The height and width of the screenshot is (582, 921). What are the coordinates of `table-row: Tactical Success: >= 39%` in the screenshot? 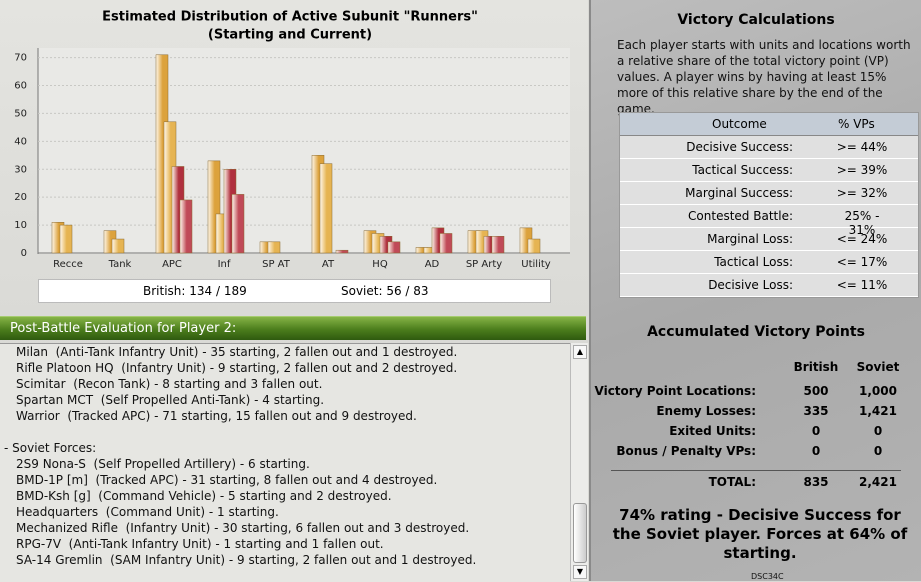 It's located at (769, 170).